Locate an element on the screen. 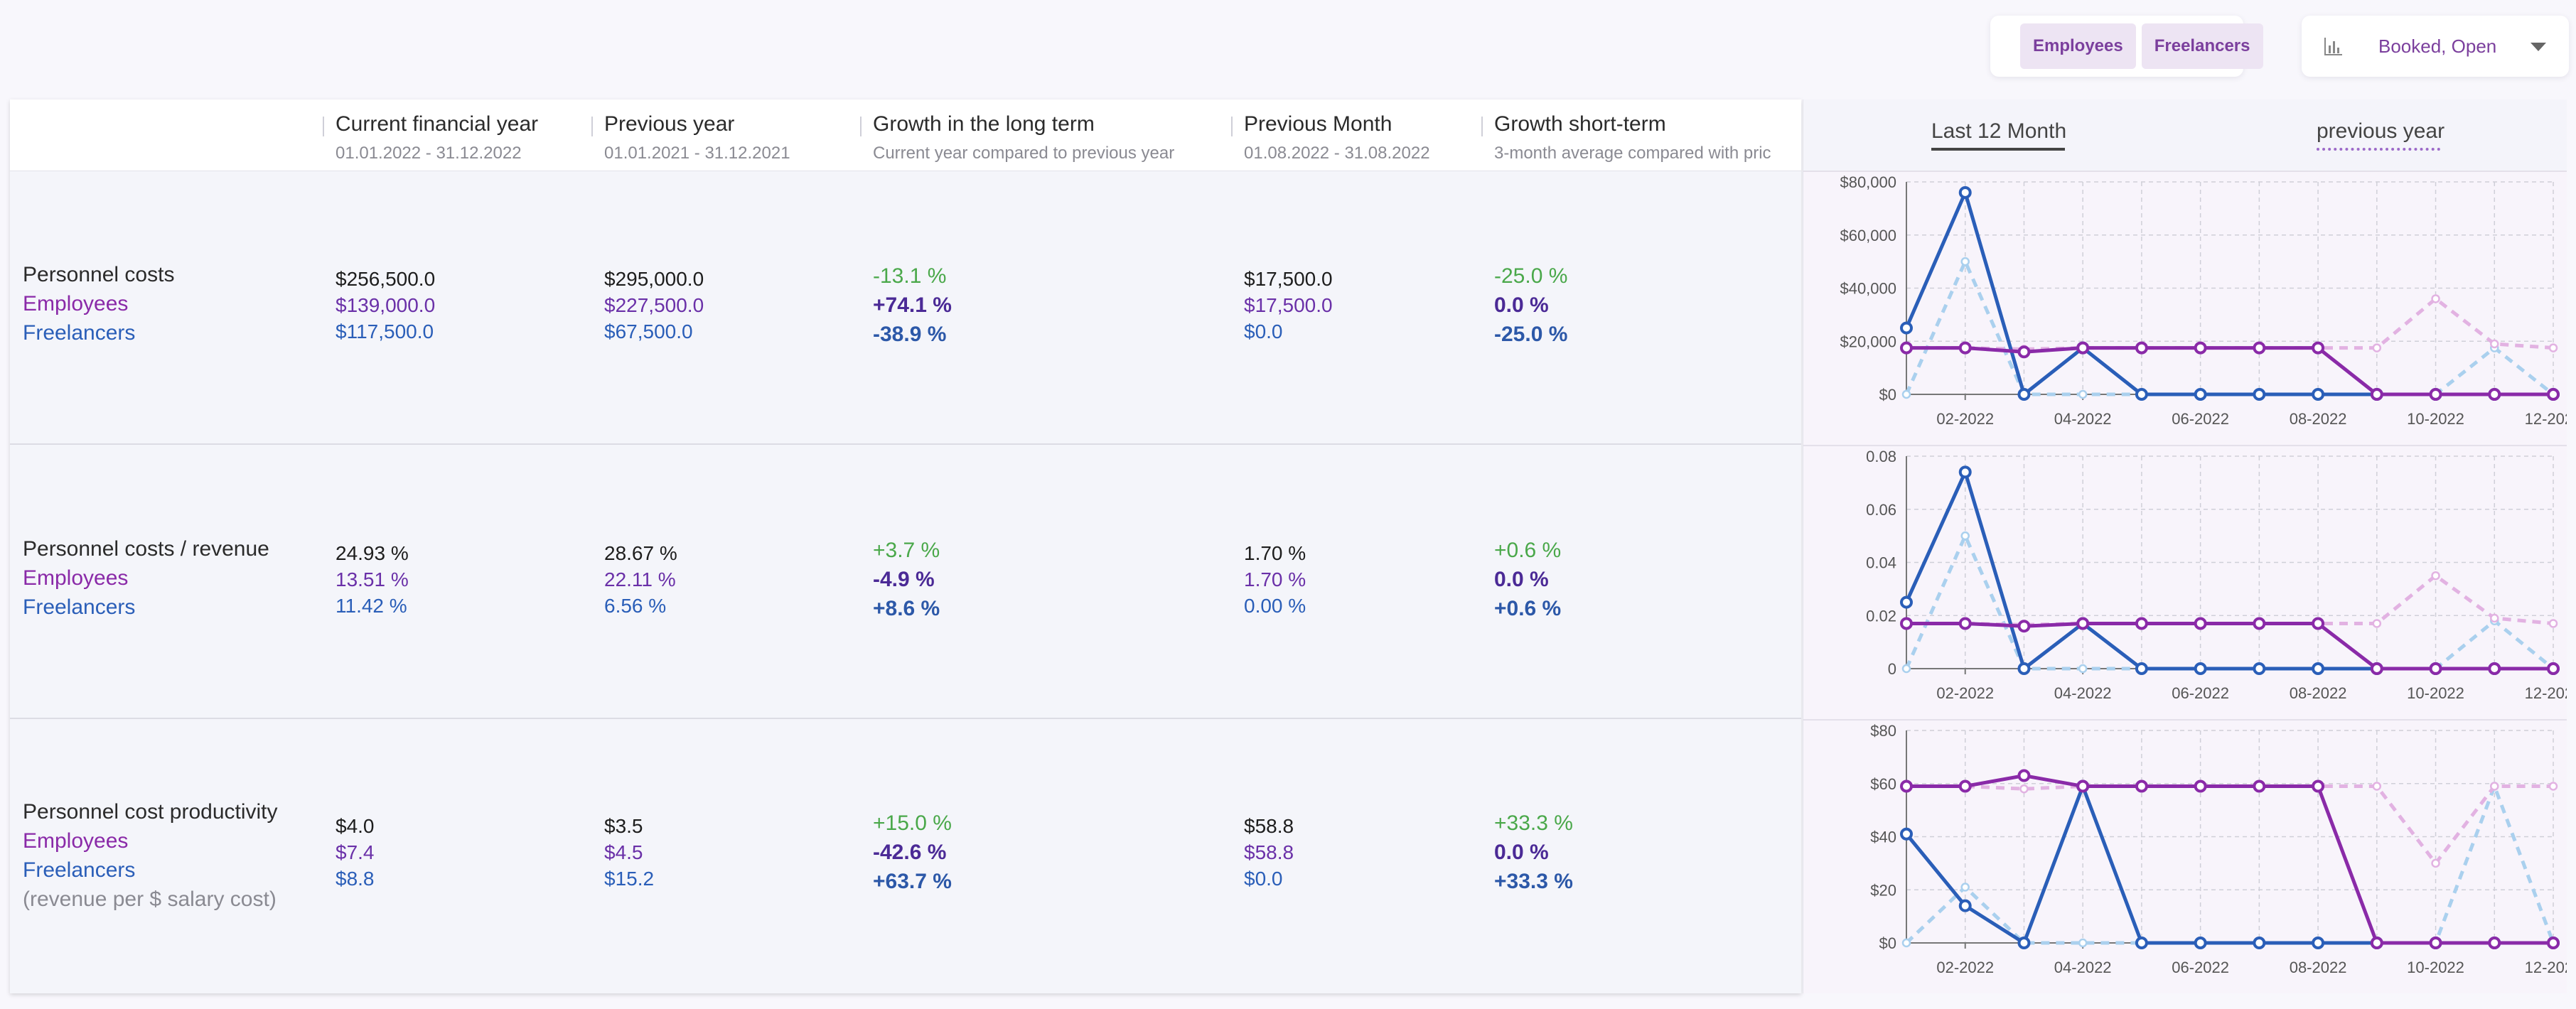  column-subtitle: Current year compared to previous year is located at coordinates (1024, 153).